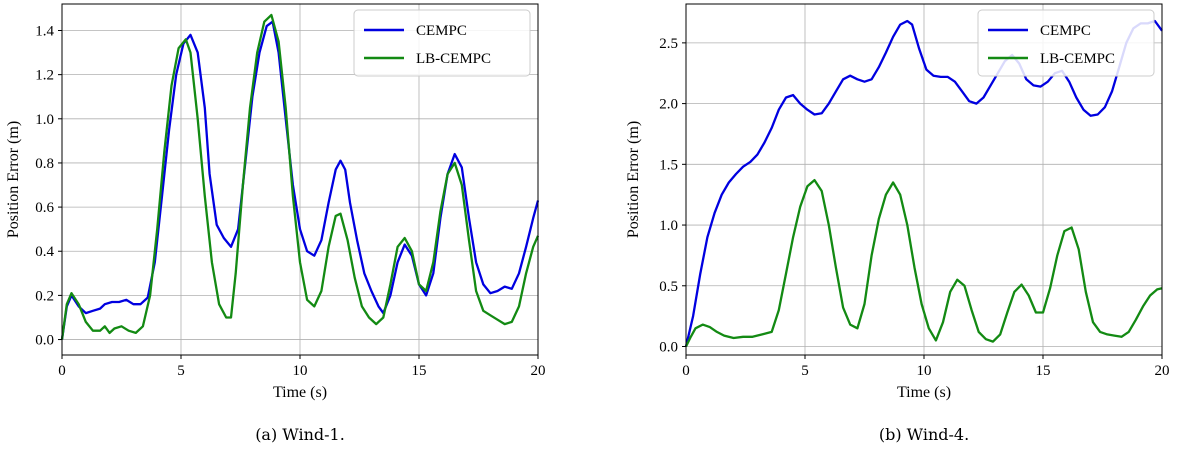  I want to click on y-tick-label: 0.8, so click(44, 164).